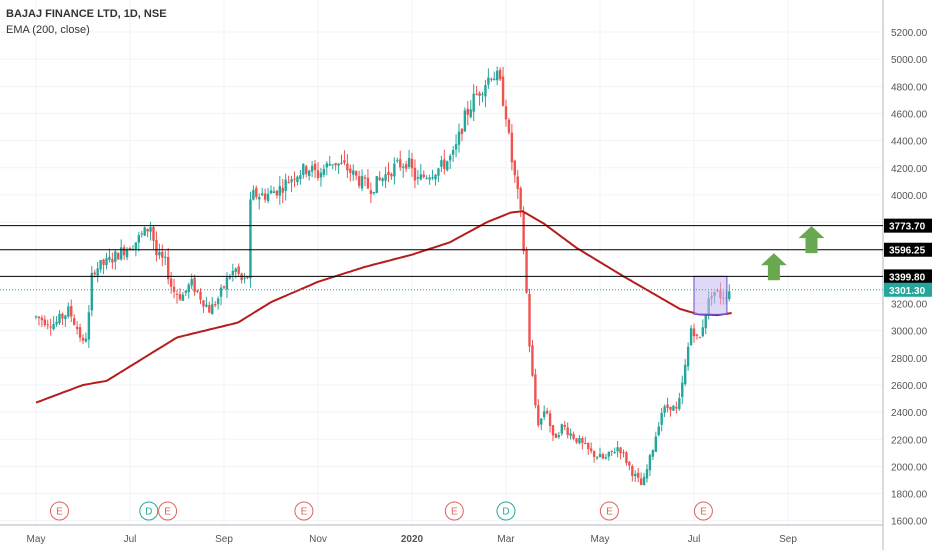 Image resolution: width=932 pixels, height=550 pixels. Describe the element at coordinates (710, 295) in the screenshot. I see `highlight-box` at that location.